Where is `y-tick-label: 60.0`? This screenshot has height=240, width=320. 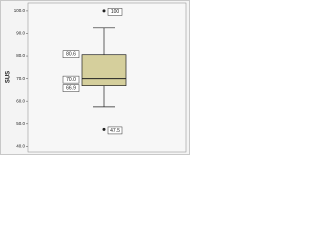 y-tick-label: 60.0 is located at coordinates (20, 100).